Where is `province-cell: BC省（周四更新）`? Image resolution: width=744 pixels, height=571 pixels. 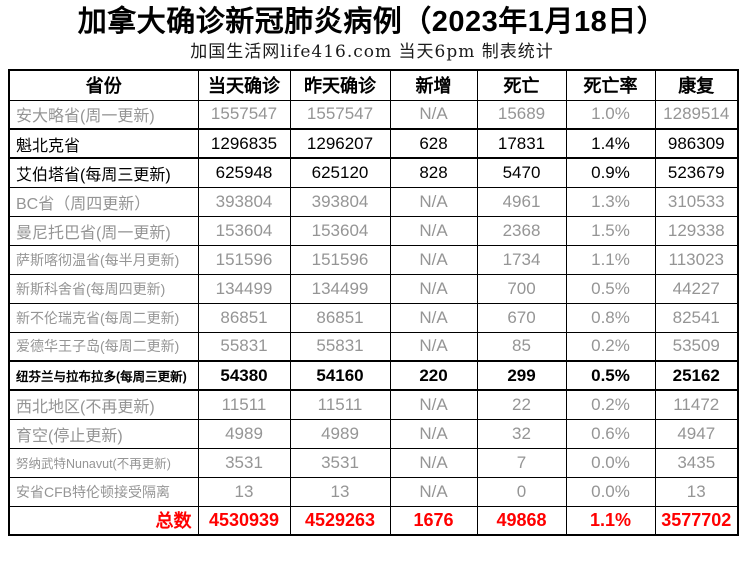
province-cell: BC省（周四更新） is located at coordinates (103, 201).